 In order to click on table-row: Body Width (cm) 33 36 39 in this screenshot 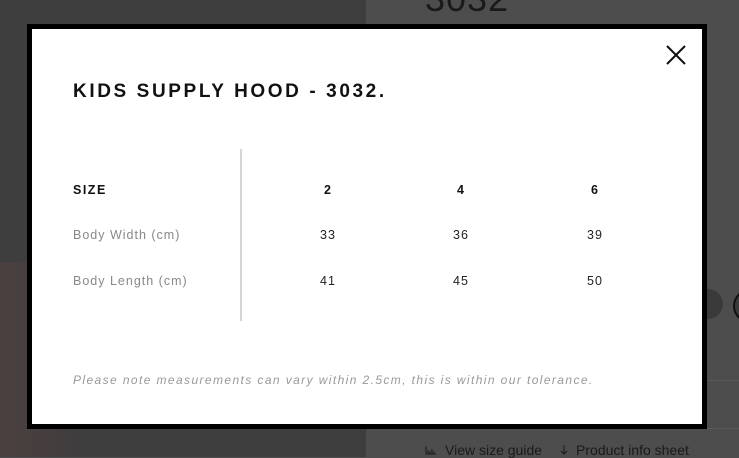, I will do `click(373, 238)`.